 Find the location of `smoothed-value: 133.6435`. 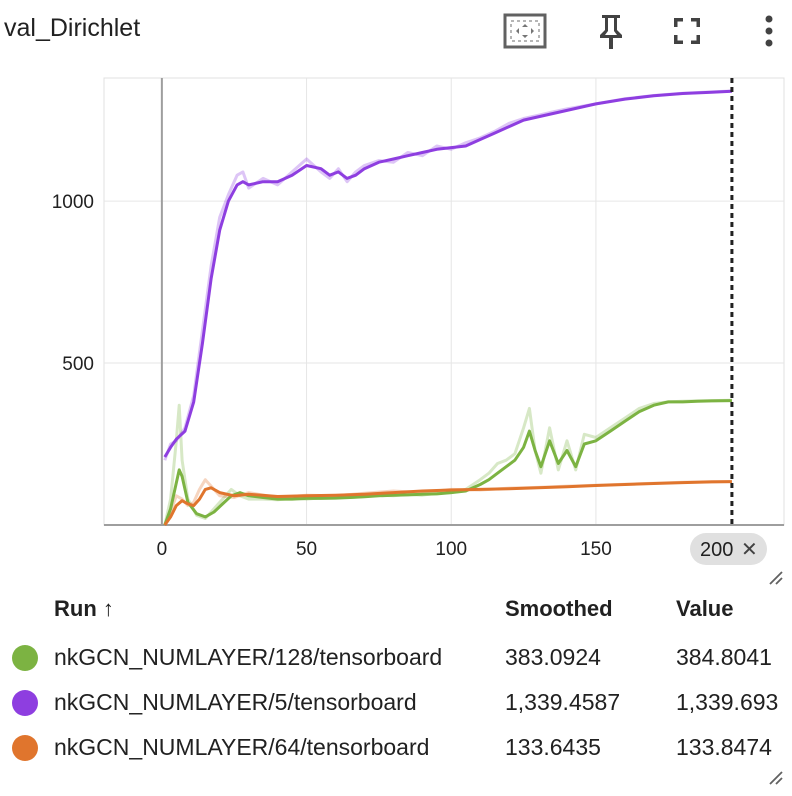

smoothed-value: 133.6435 is located at coordinates (553, 747).